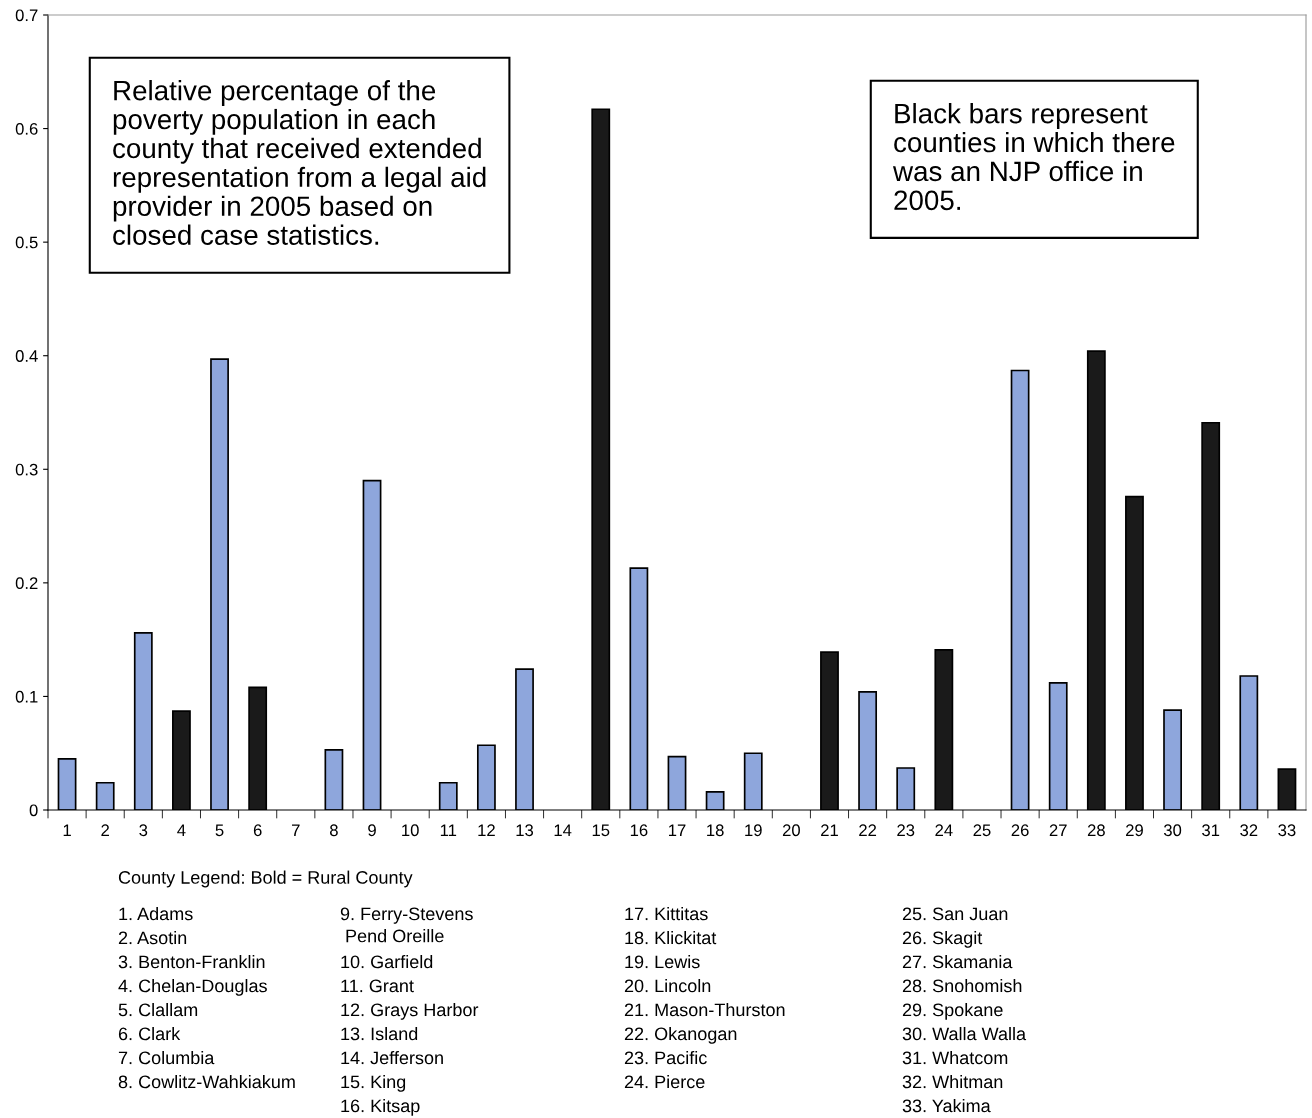 This screenshot has height=1118, width=1312. What do you see at coordinates (677, 830) in the screenshot?
I see `x-tick-label: 17` at bounding box center [677, 830].